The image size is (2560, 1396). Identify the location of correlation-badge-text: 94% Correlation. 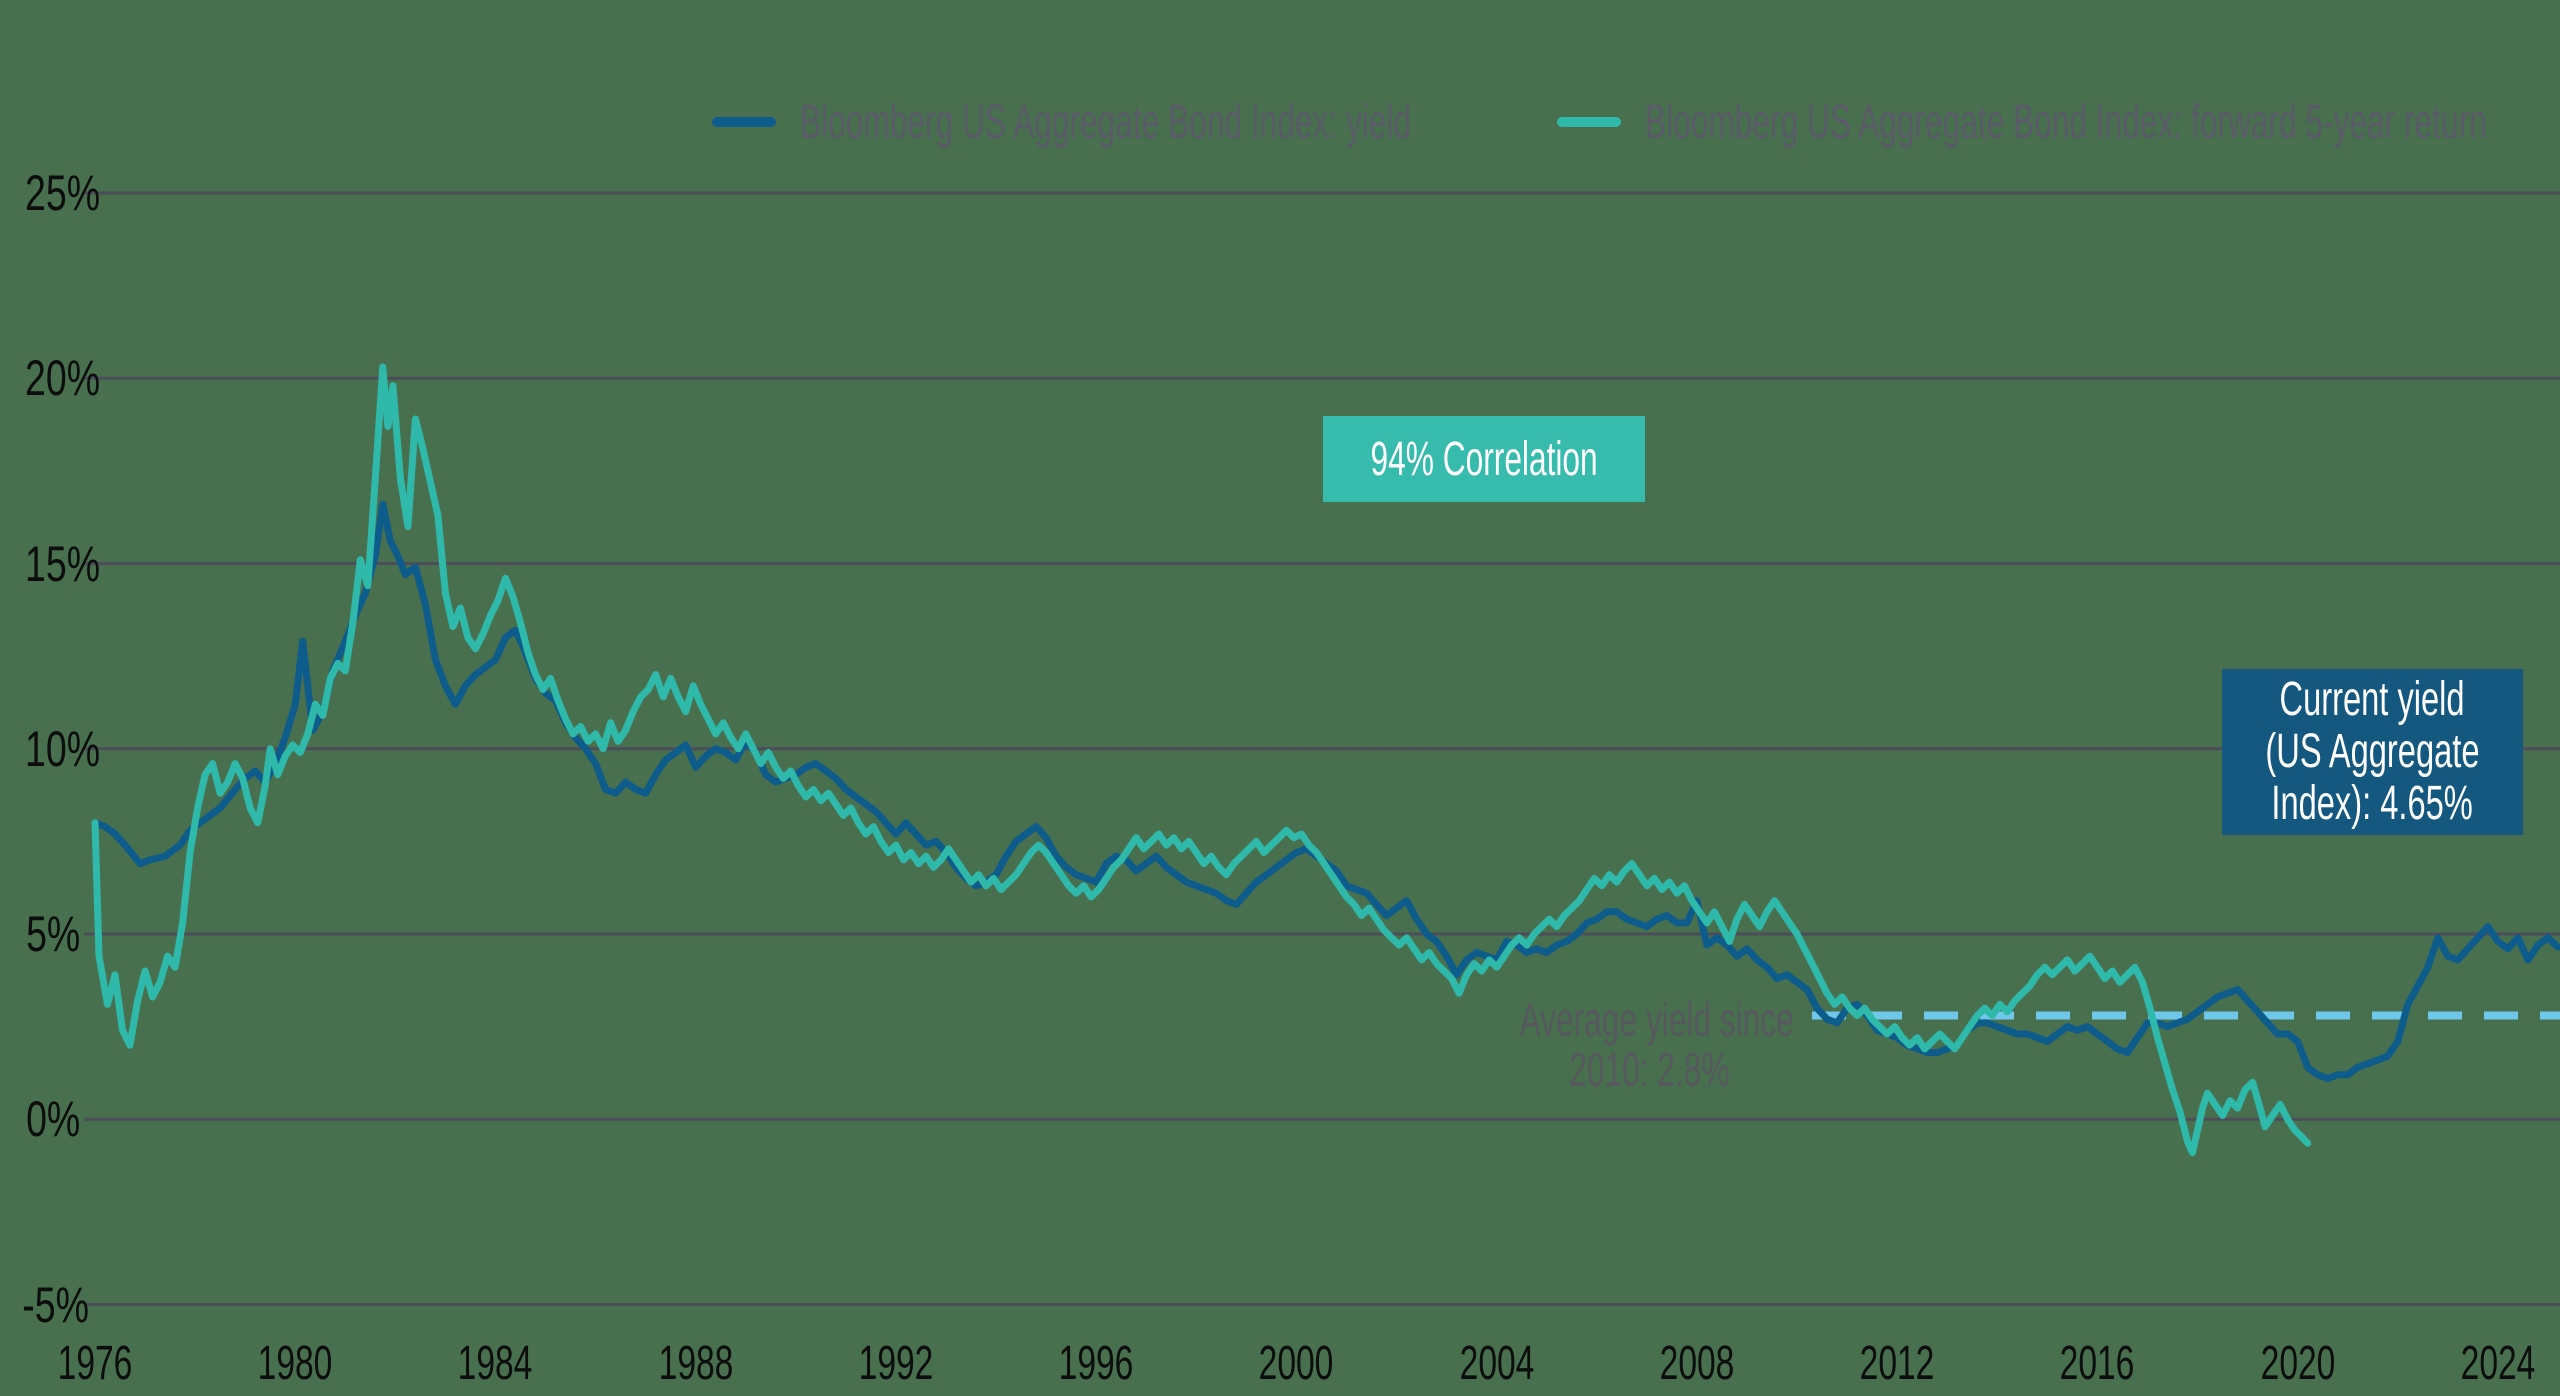
(1484, 459).